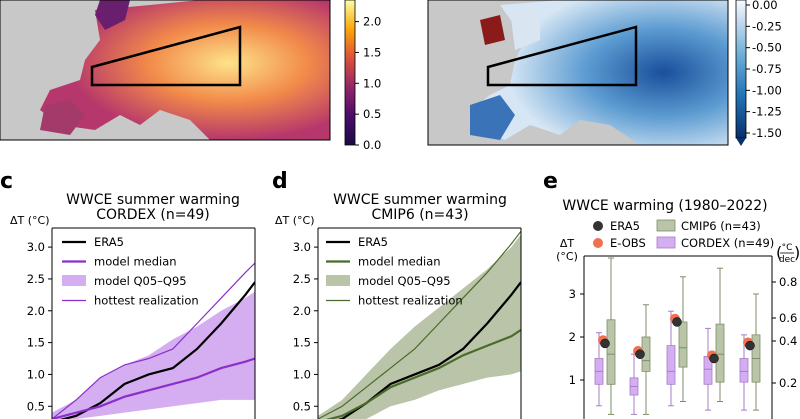  I want to click on colorbar-b-tick-label: -0.50, so click(767, 48).